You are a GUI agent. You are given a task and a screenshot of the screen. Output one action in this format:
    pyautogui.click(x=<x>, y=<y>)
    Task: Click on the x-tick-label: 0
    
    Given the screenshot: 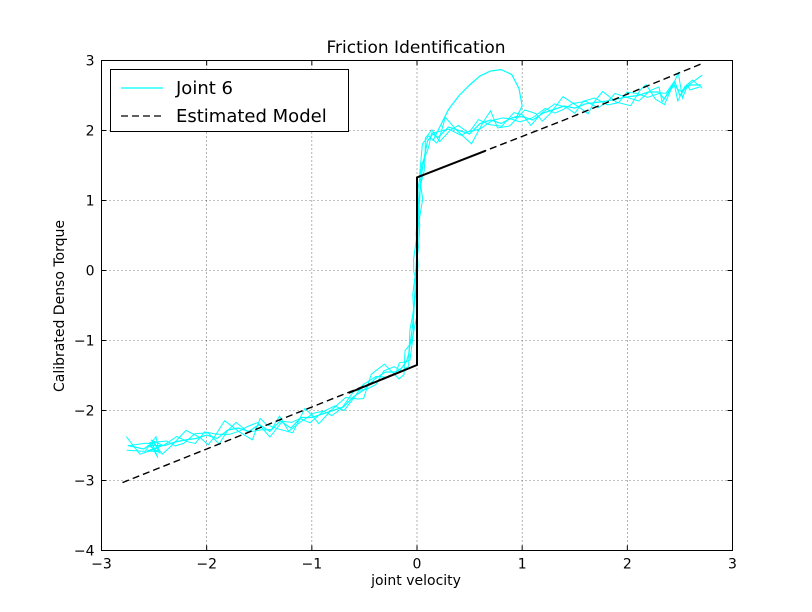 What is the action you would take?
    pyautogui.click(x=417, y=565)
    